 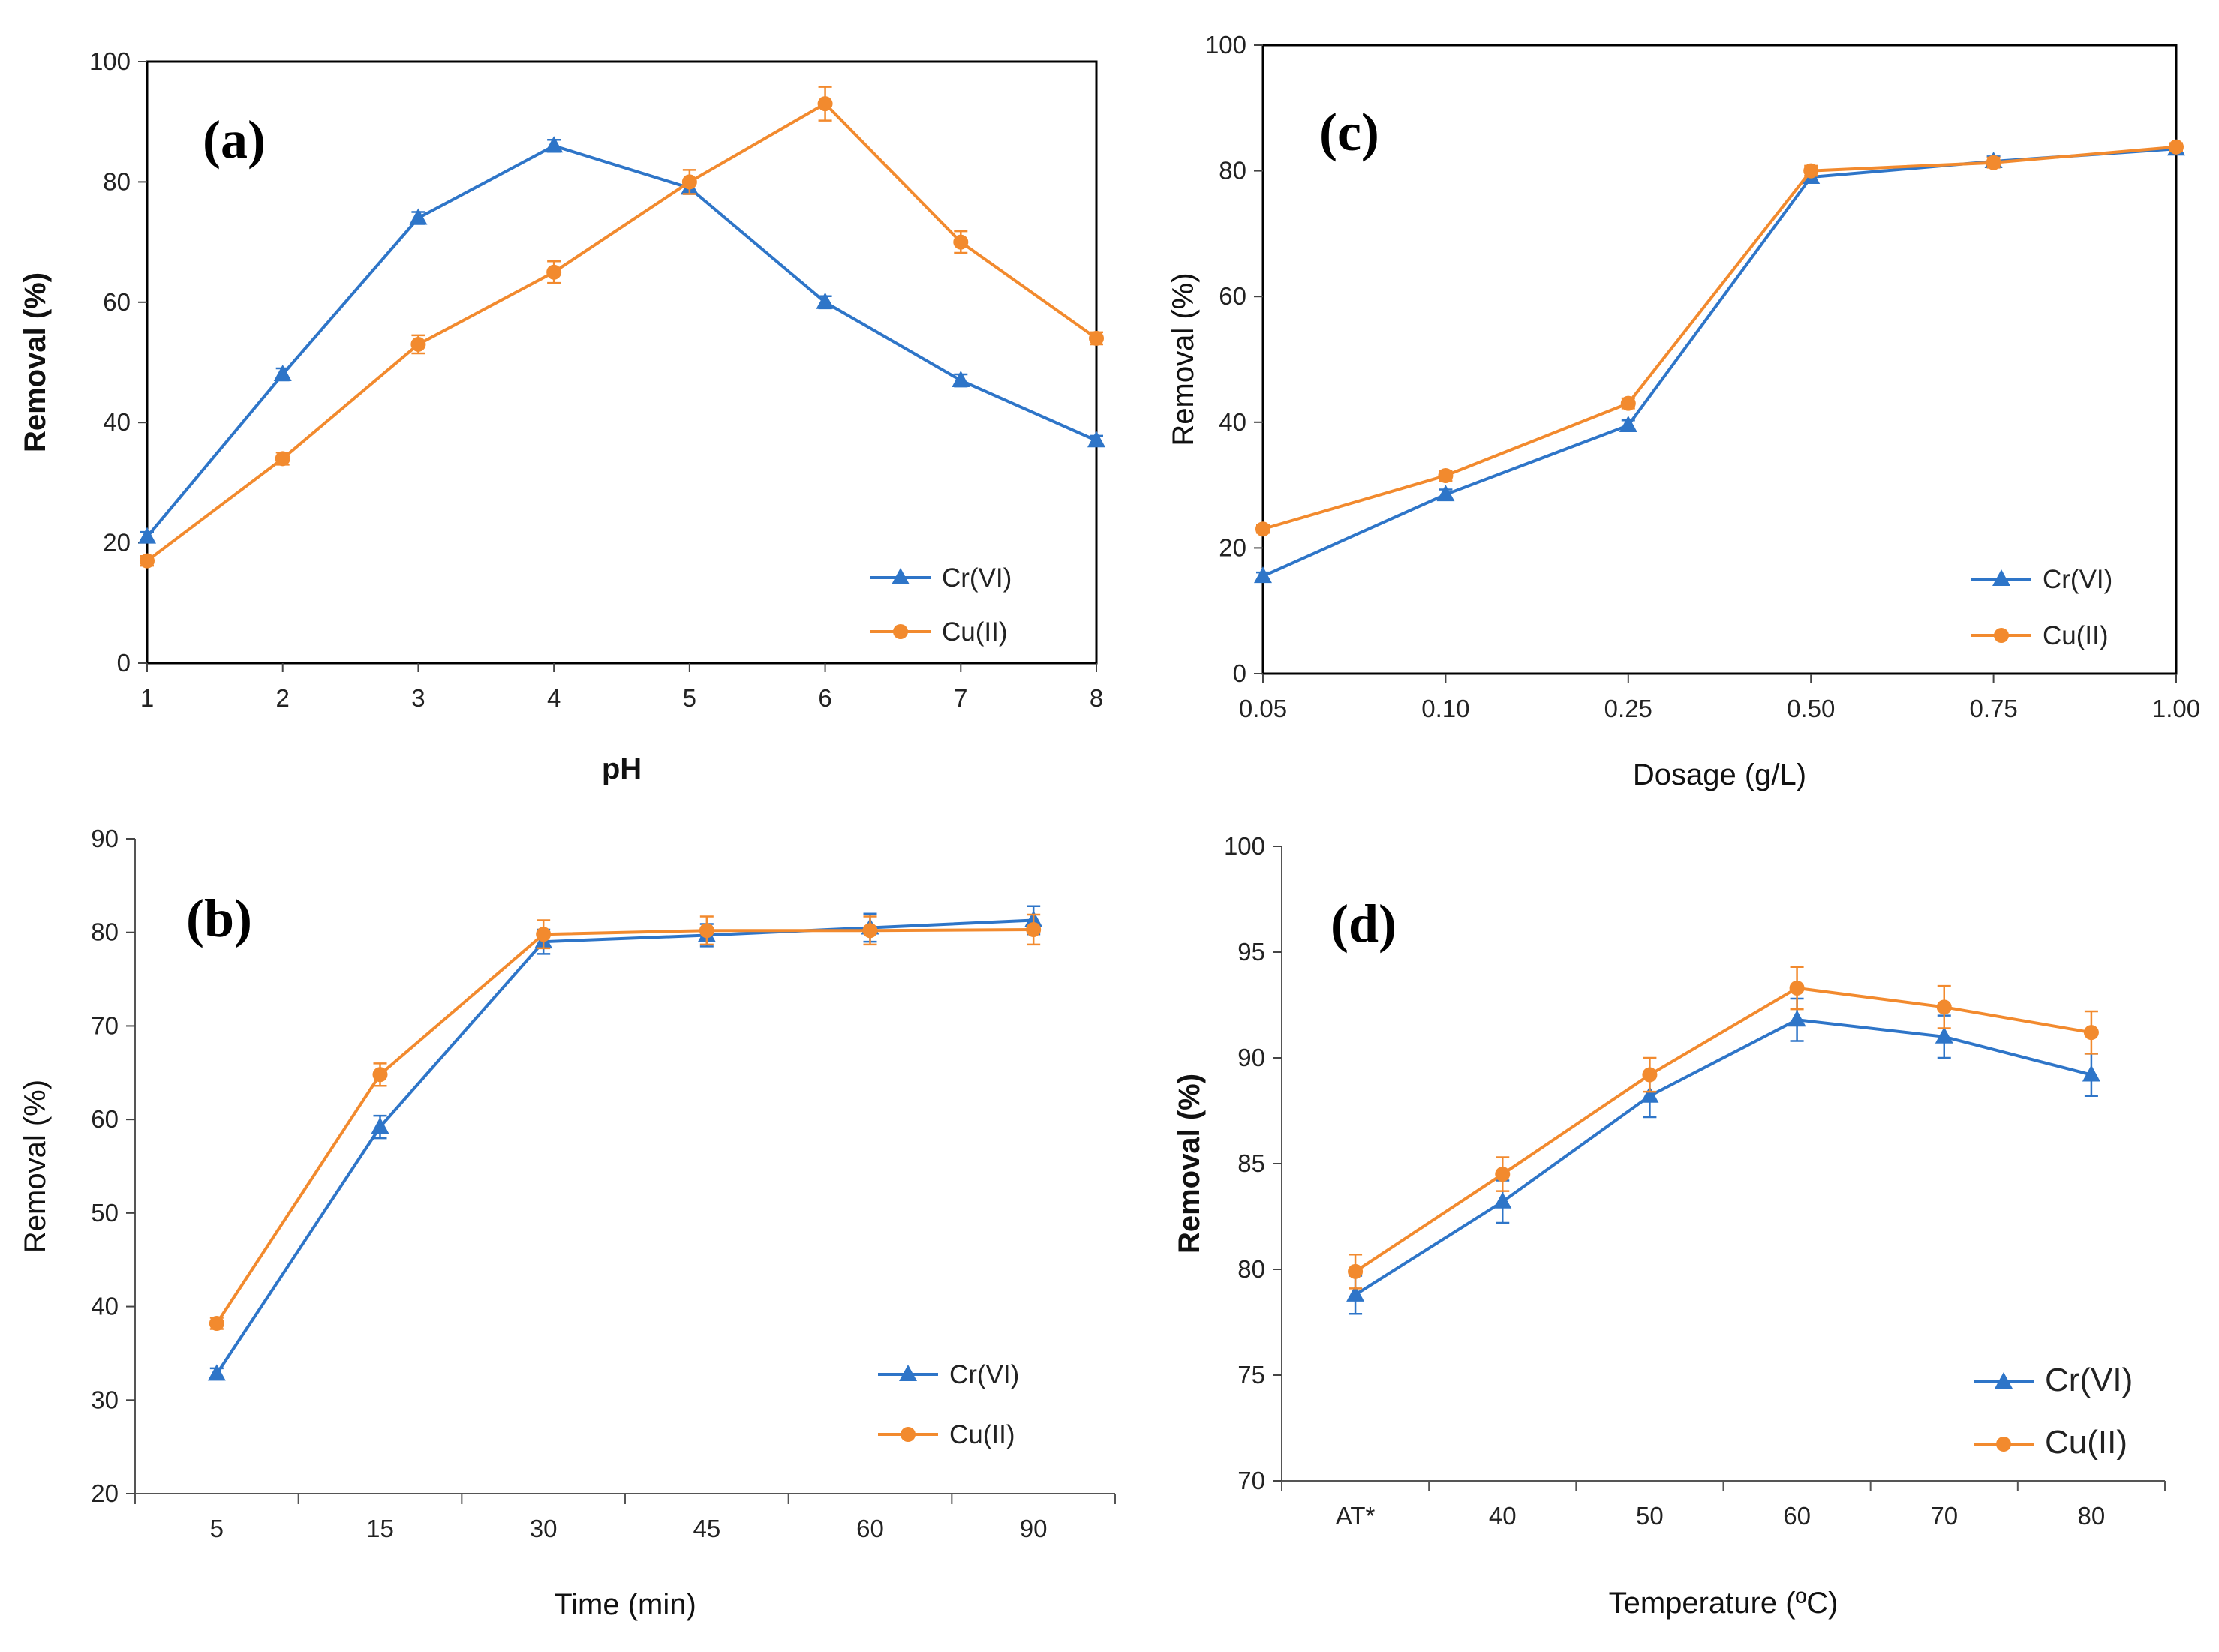 I want to click on x-tick-label: 0.05, so click(x=1263, y=708).